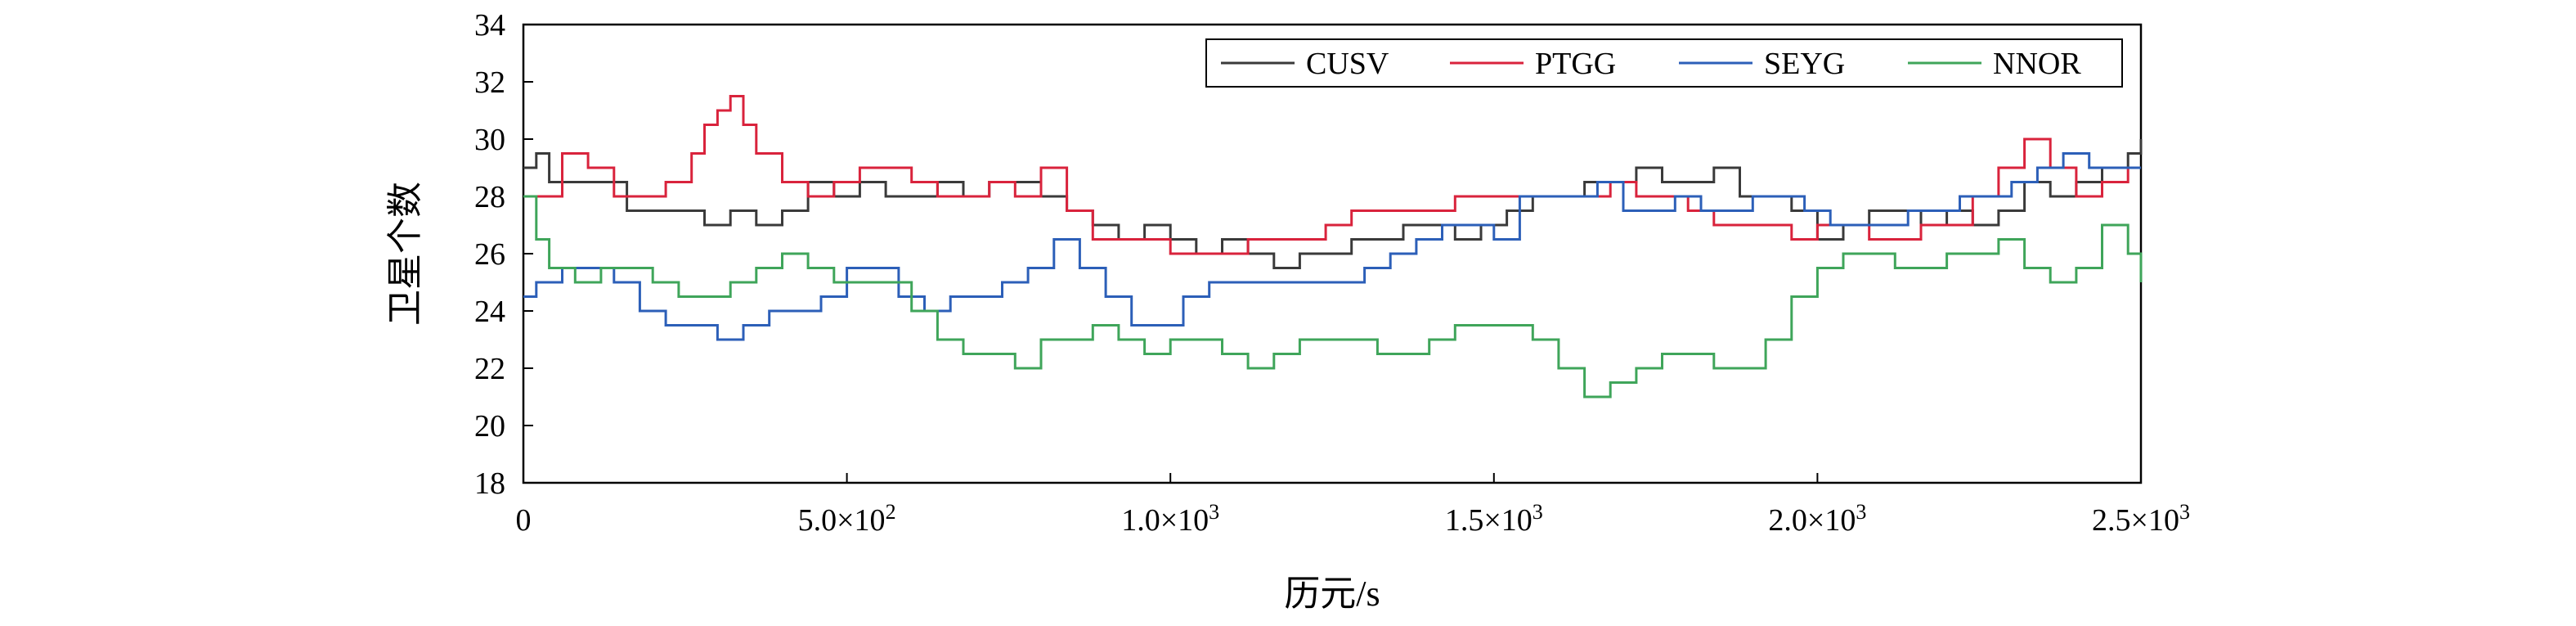 The height and width of the screenshot is (626, 2576). Describe the element at coordinates (1664, 63) in the screenshot. I see `legend: CUSV PTGG SEYG NNOR` at that location.